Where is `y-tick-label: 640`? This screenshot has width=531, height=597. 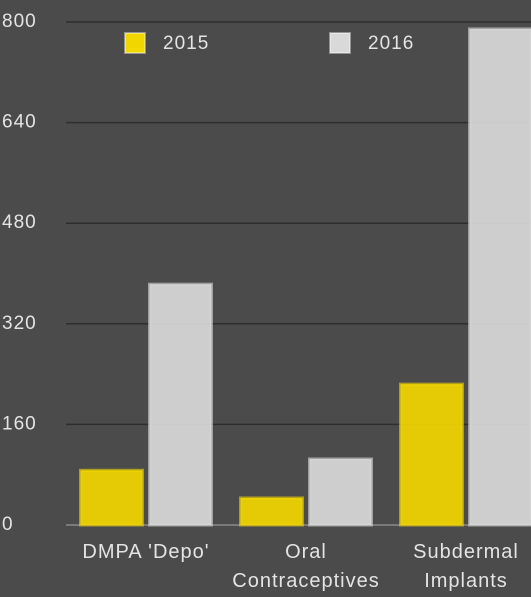 y-tick-label: 640 is located at coordinates (19, 122).